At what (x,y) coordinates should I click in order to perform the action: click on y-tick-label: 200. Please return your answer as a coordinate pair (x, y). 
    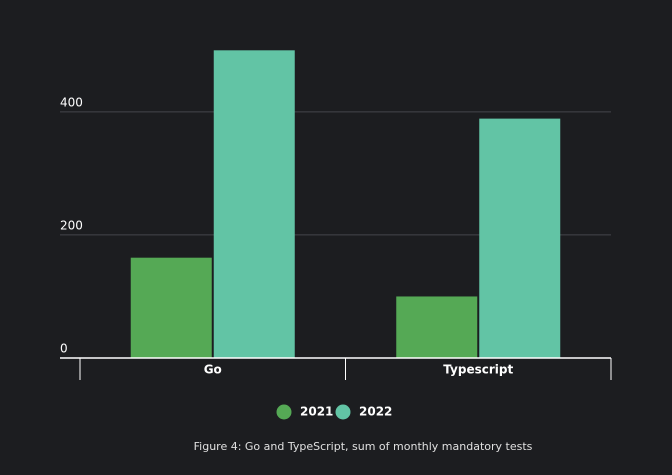
    Looking at the image, I should click on (71, 225).